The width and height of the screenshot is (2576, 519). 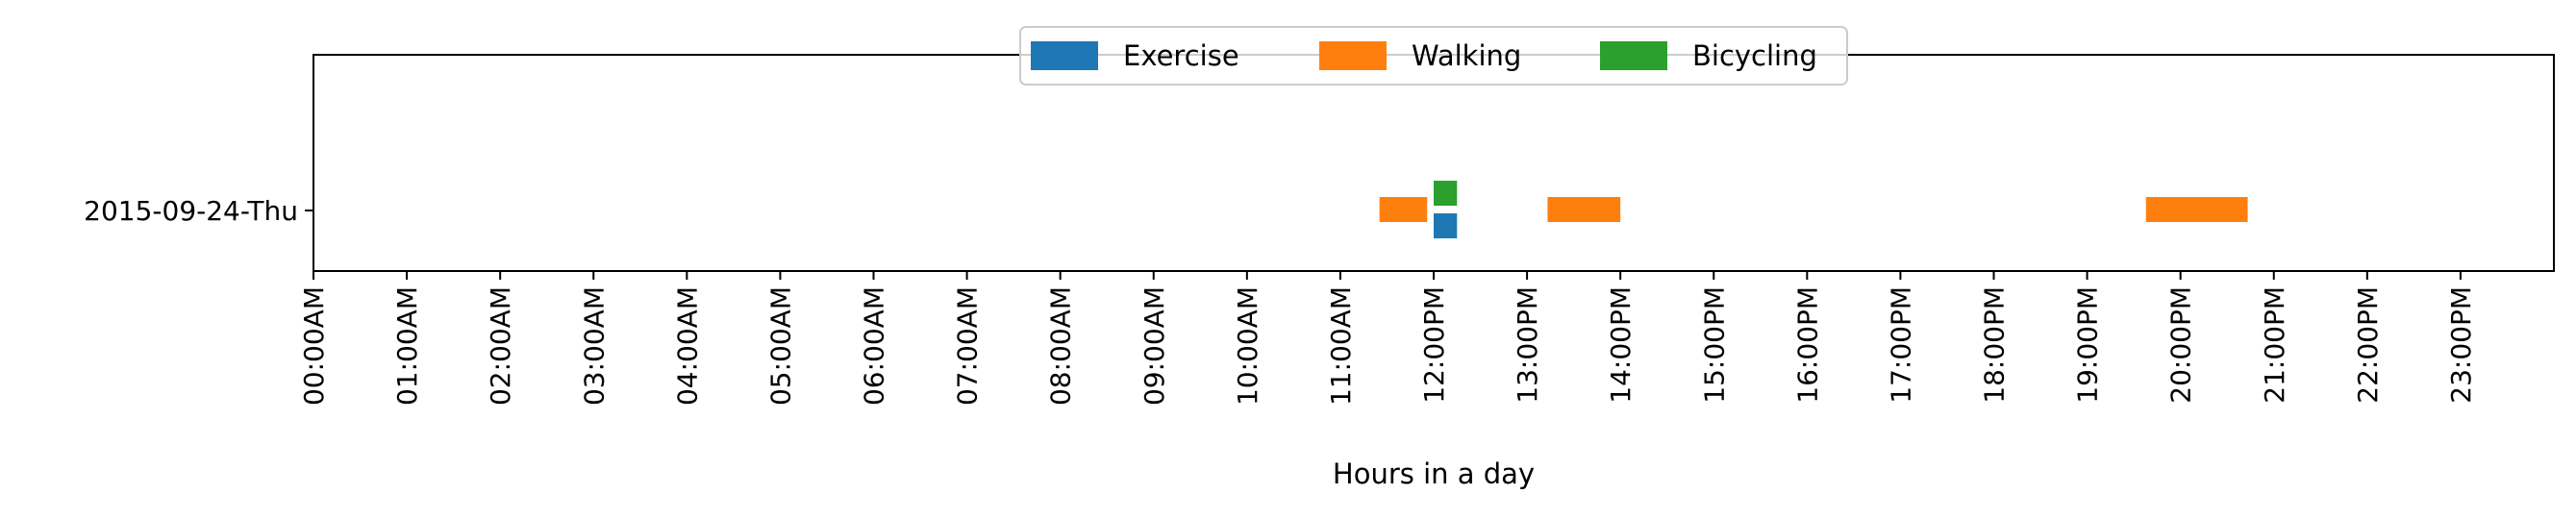 What do you see at coordinates (2088, 345) in the screenshot?
I see `x-tick-label: 19:00PM` at bounding box center [2088, 345].